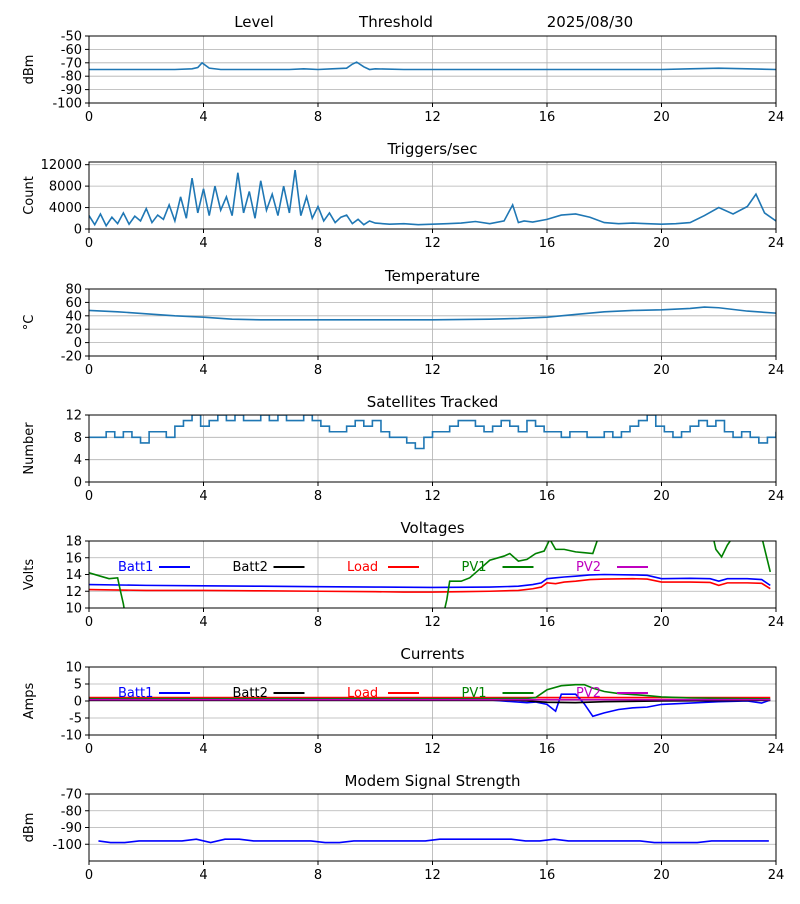  I want to click on y-axis-label: Number, so click(29, 448).